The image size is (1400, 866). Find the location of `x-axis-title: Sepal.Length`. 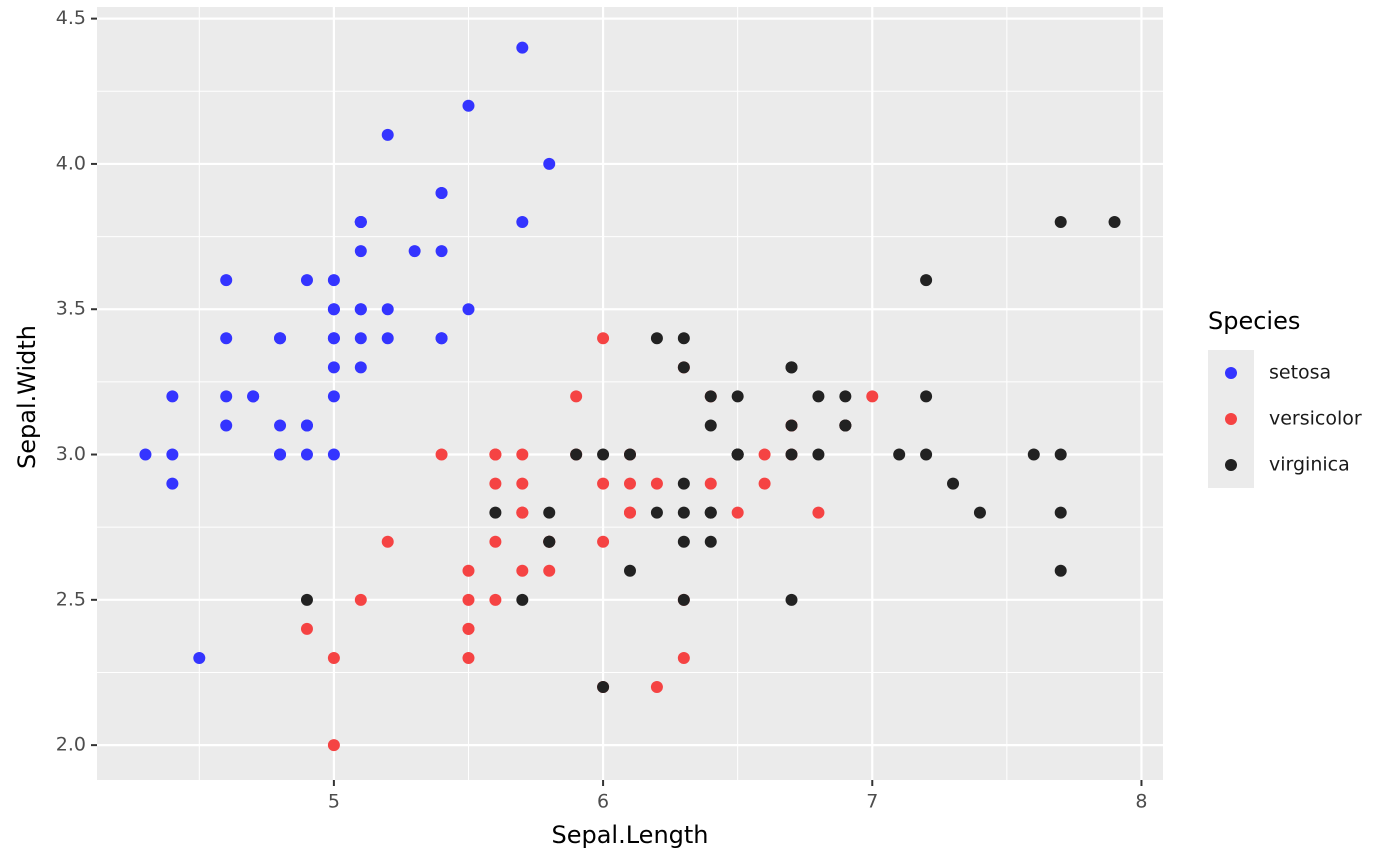

x-axis-title: Sepal.Length is located at coordinates (629, 835).